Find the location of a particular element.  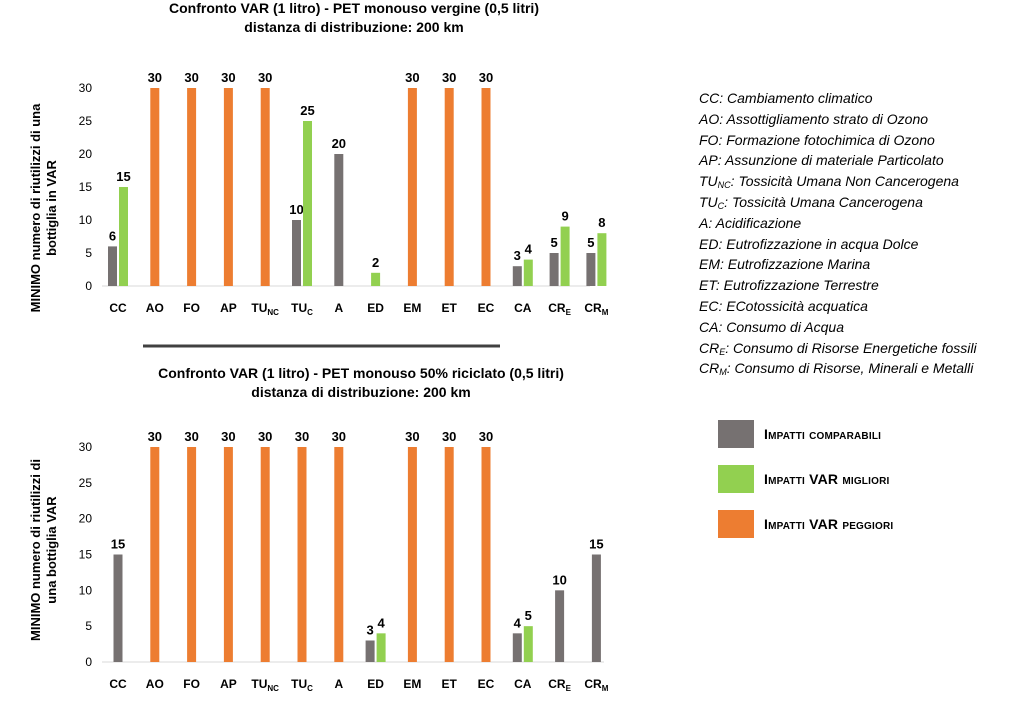

y-axis-label-line: MINIMO numero di riutilizzi di is located at coordinates (35, 550).